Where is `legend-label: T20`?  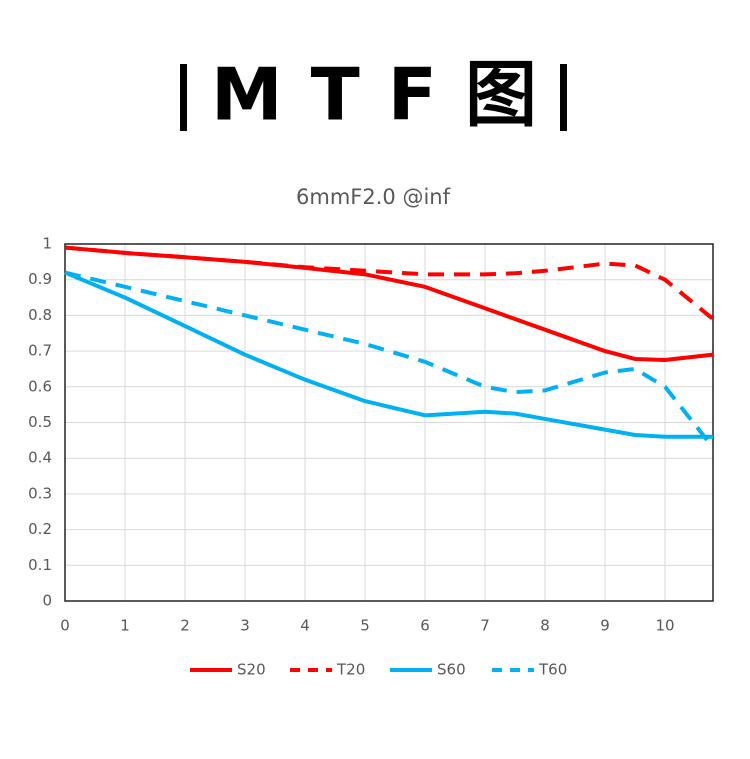
legend-label: T20 is located at coordinates (350, 670).